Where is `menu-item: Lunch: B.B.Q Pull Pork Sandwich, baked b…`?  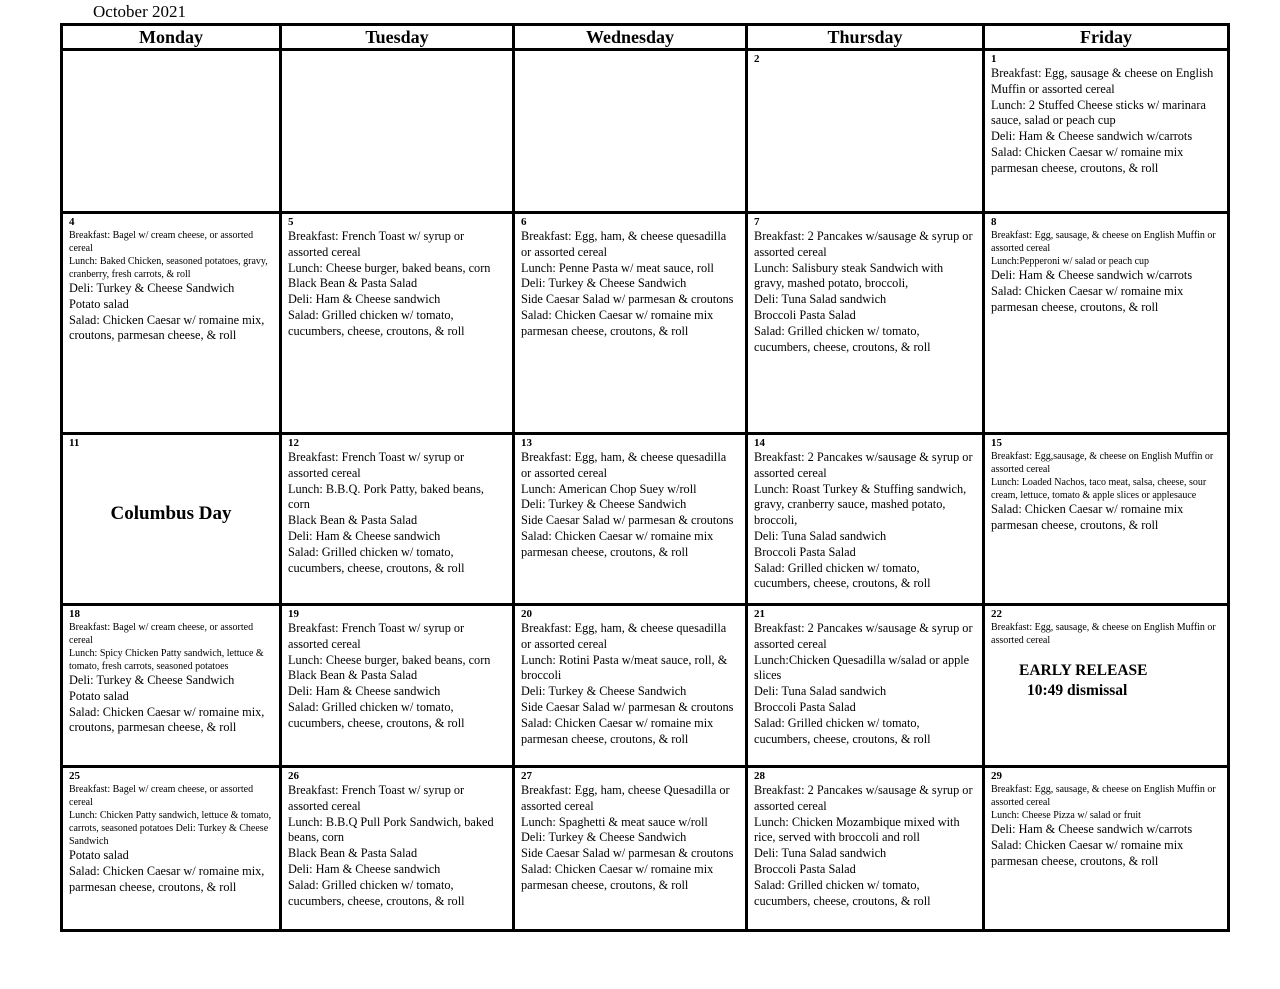
menu-item: Lunch: B.B.Q Pull Pork Sandwich, baked b… is located at coordinates (391, 829).